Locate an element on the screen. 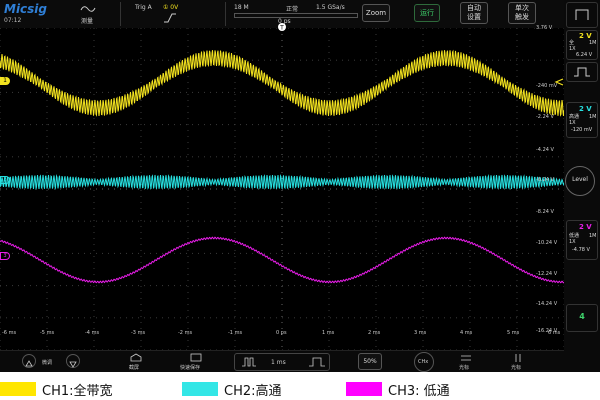 This screenshot has height=400, width=600. run-button: 运行 is located at coordinates (427, 13).